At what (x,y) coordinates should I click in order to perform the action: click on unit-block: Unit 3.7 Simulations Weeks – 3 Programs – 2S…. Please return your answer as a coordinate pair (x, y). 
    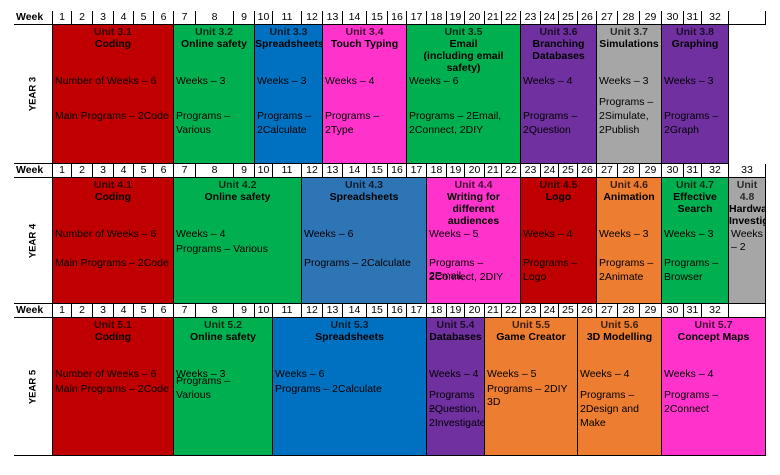
    Looking at the image, I should click on (629, 94).